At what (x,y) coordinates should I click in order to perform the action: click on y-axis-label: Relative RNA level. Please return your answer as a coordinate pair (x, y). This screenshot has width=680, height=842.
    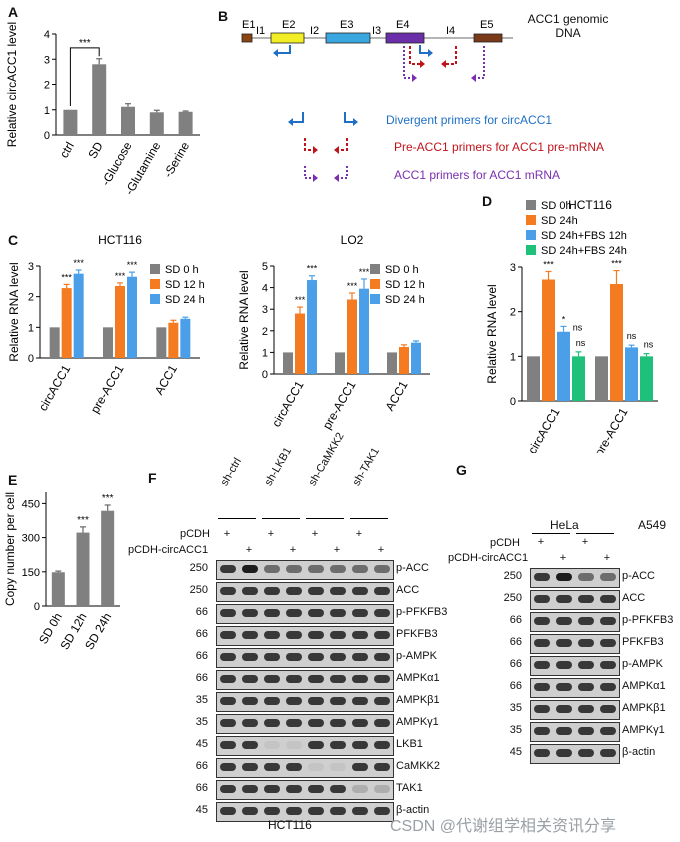
    Looking at the image, I should click on (14, 311).